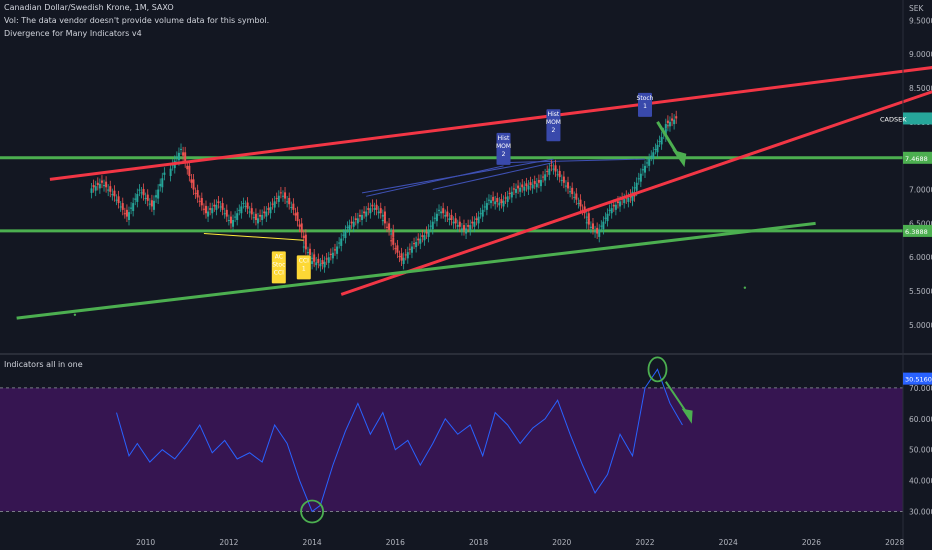  I want to click on projection-arrowhead, so click(679, 158).